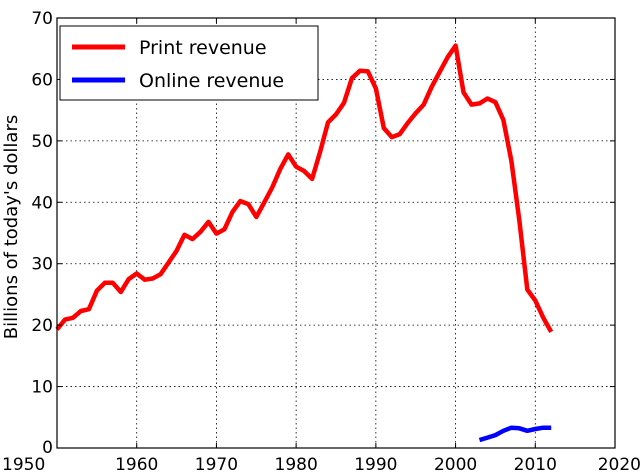 This screenshot has width=643, height=472. Describe the element at coordinates (42, 80) in the screenshot. I see `y-tick-label: 60` at that location.